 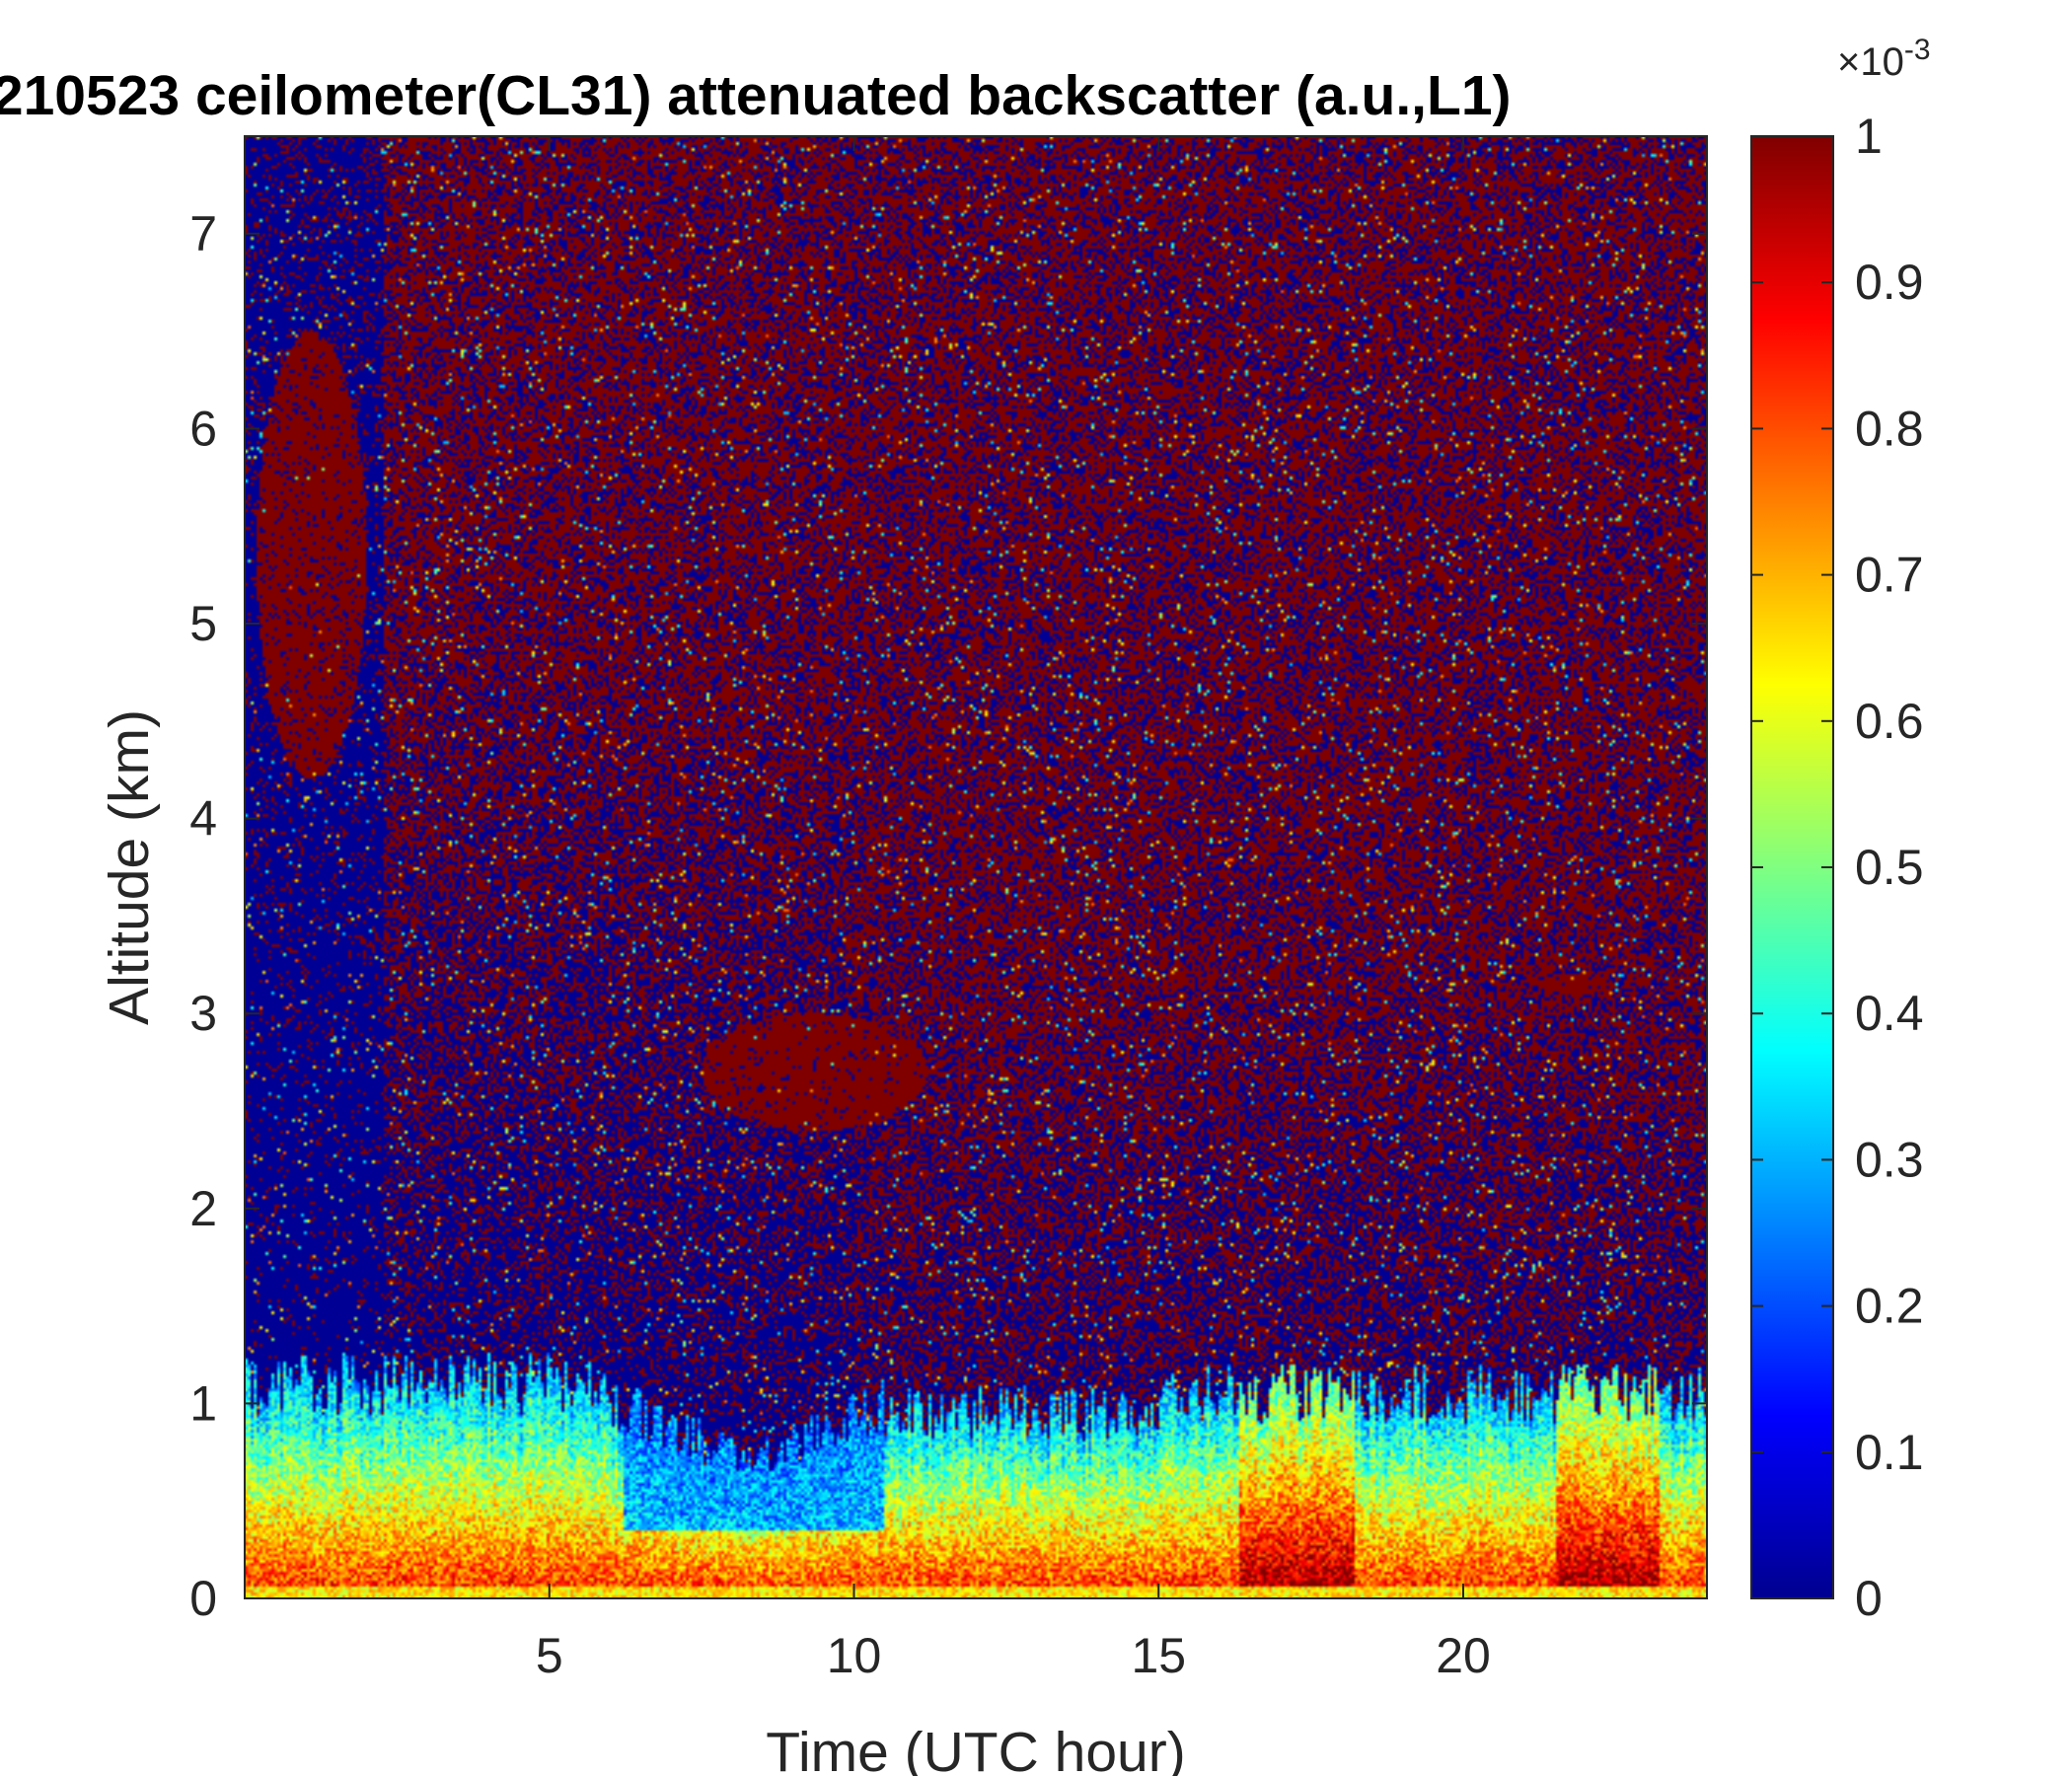 What do you see at coordinates (1890, 576) in the screenshot?
I see `colorbar-tick-label: 0.7` at bounding box center [1890, 576].